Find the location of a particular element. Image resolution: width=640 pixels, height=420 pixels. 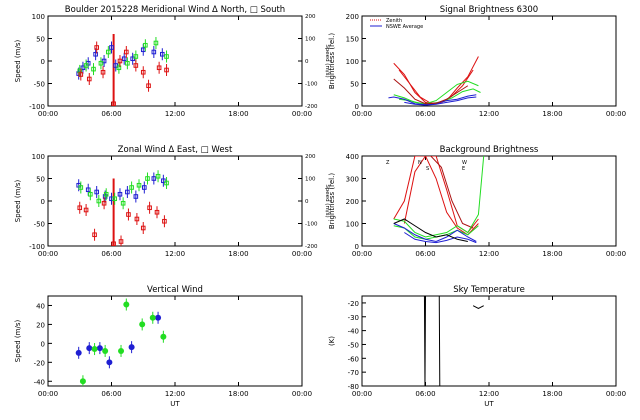

legend-label: W is located at coordinates (464, 163).